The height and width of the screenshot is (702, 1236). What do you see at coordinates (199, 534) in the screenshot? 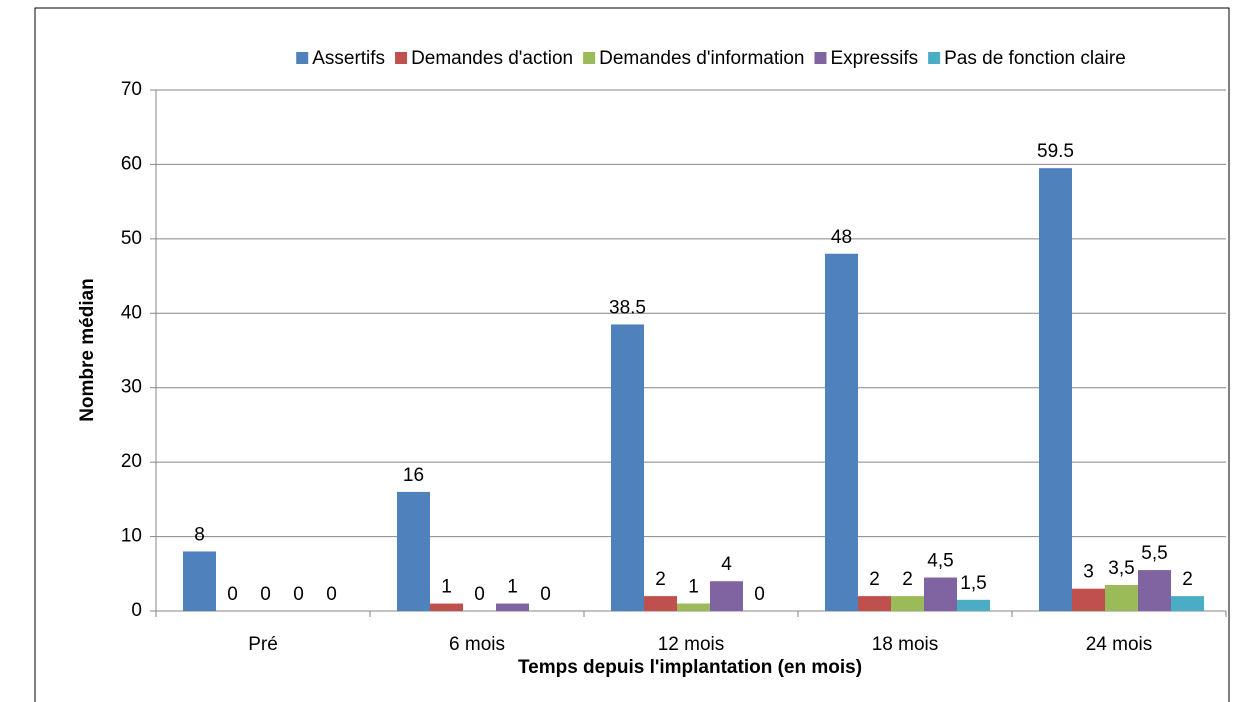
I see `value-label: 8` at bounding box center [199, 534].